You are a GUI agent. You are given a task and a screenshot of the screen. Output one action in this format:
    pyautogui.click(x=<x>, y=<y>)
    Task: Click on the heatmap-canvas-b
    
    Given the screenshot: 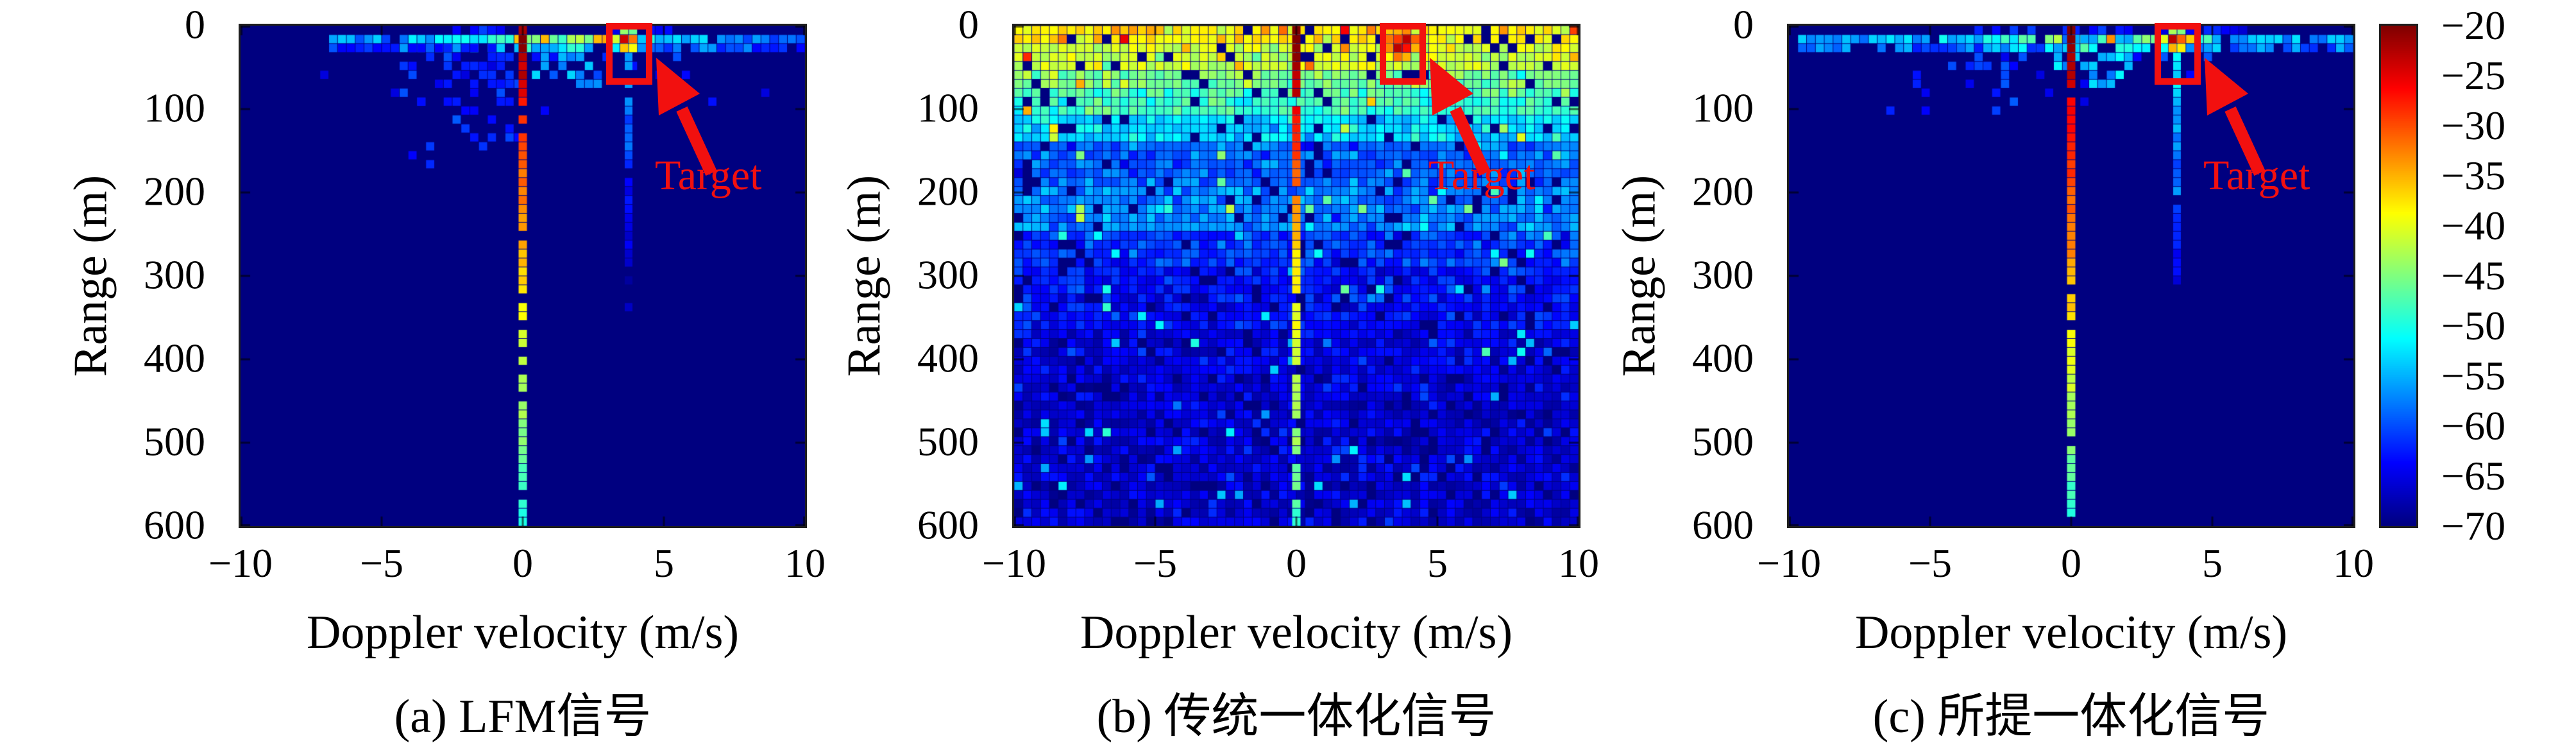 What is the action you would take?
    pyautogui.click(x=1296, y=276)
    